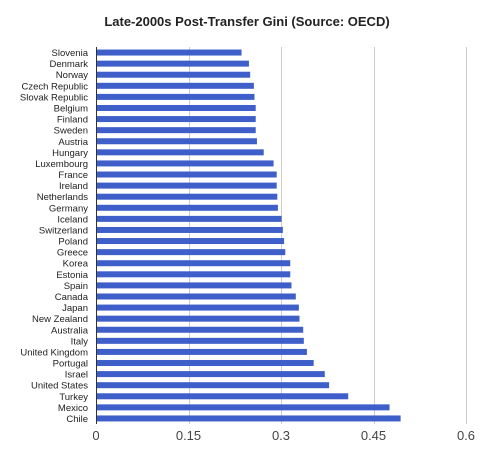 The image size is (494, 454). What do you see at coordinates (71, 108) in the screenshot?
I see `category-label: Belgium` at bounding box center [71, 108].